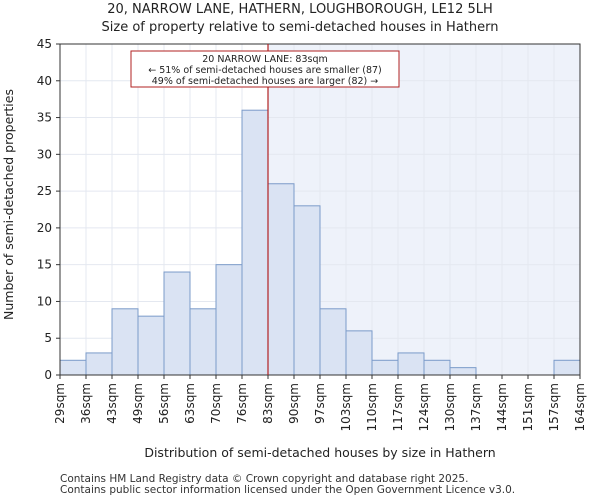  I want to click on x-tick-label: 137sqm, so click(476, 407).